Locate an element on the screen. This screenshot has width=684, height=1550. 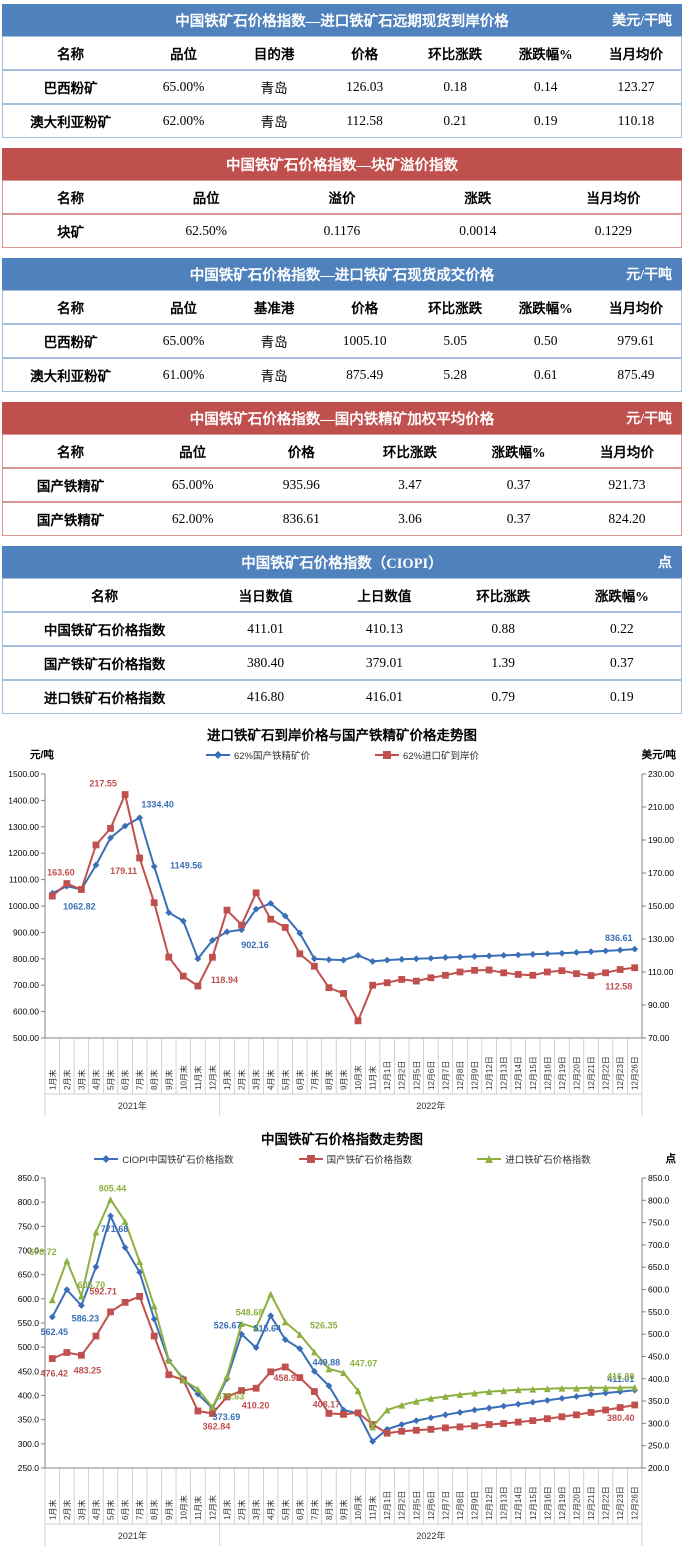
table-title-bar: 中国铁矿石价格指数—块矿溢价指数 is located at coordinates (342, 164).